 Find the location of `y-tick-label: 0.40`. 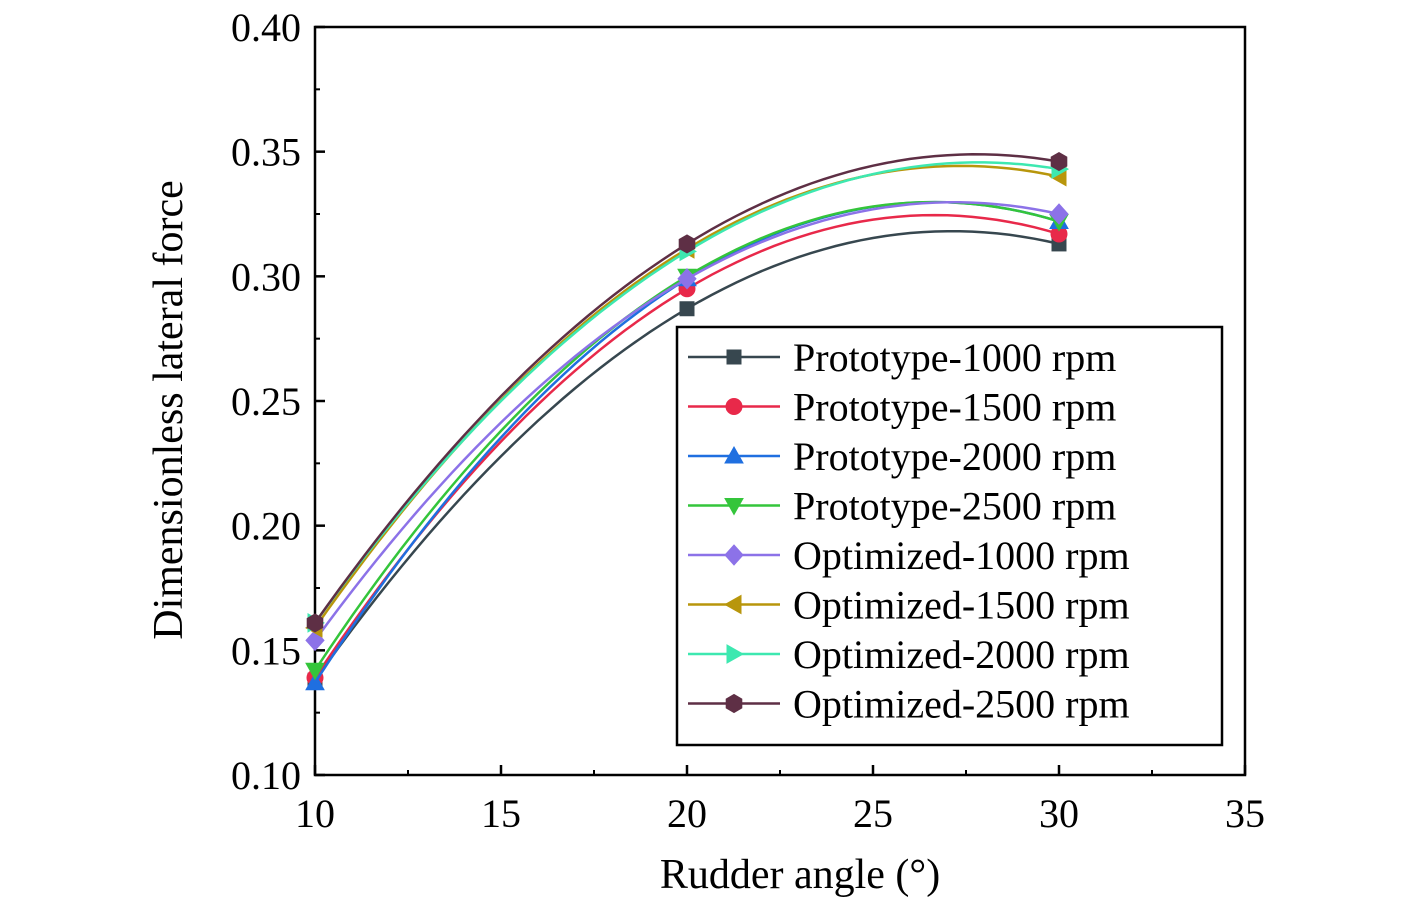

y-tick-label: 0.40 is located at coordinates (266, 27).